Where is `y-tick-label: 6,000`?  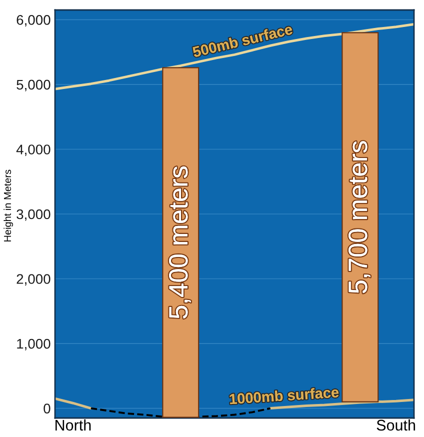 y-tick-label: 6,000 is located at coordinates (33, 21).